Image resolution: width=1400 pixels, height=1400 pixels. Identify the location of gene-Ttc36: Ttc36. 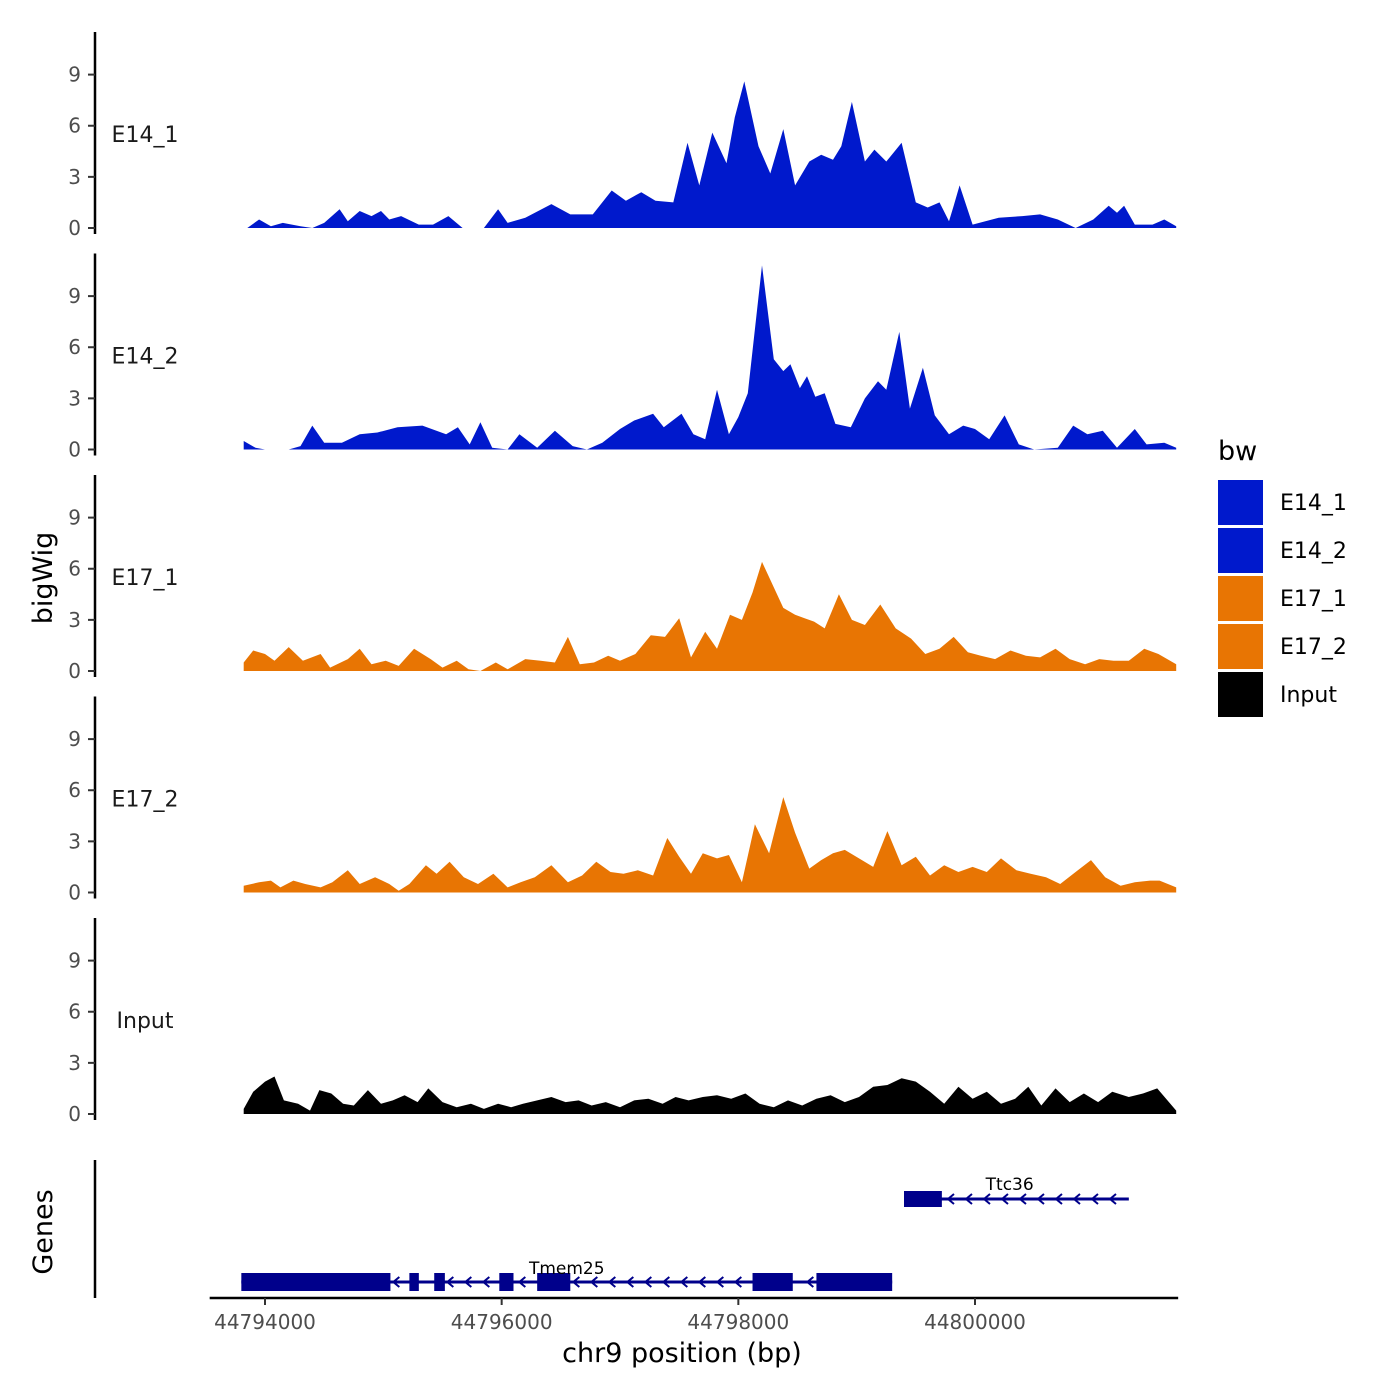
(1016, 1191).